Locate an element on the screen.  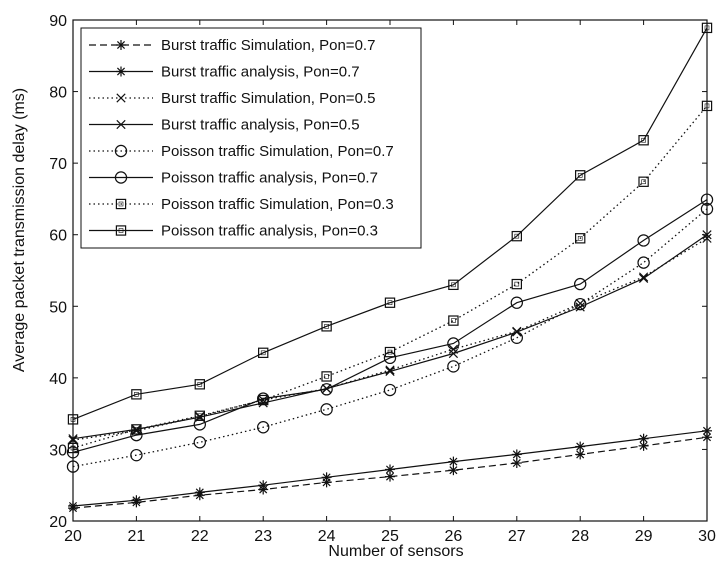
legend-label: Burst traffic Simulation, Pon=0.5 is located at coordinates (268, 98).